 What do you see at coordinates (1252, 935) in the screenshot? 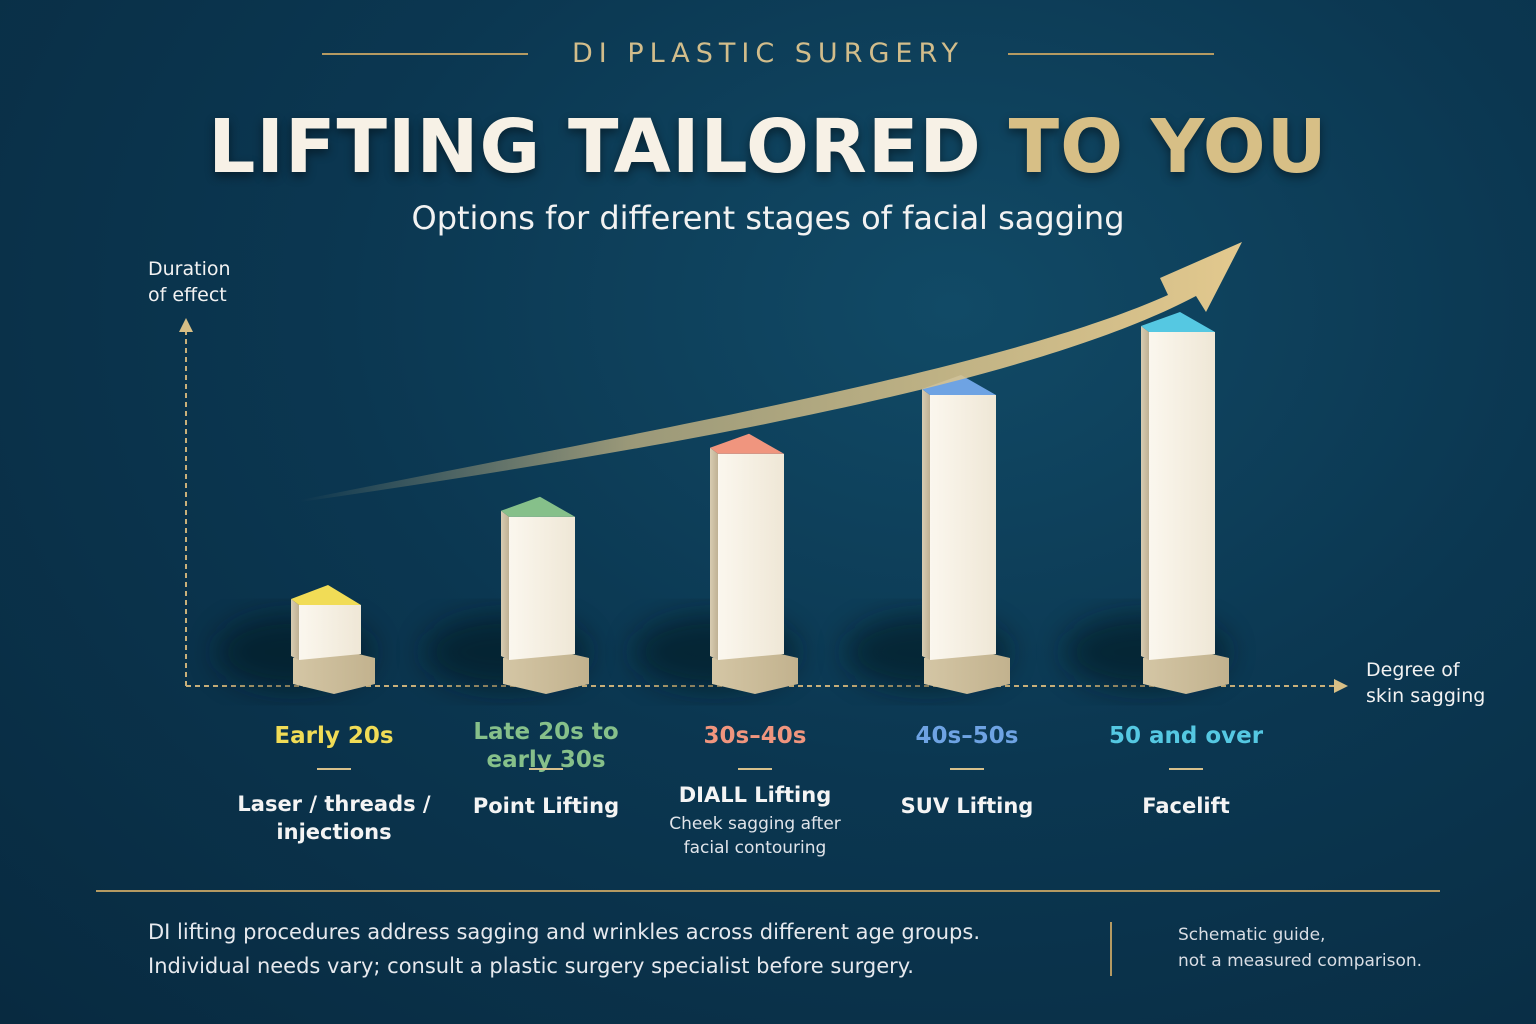
I see `footer-note-1: Schematic guide,` at bounding box center [1252, 935].